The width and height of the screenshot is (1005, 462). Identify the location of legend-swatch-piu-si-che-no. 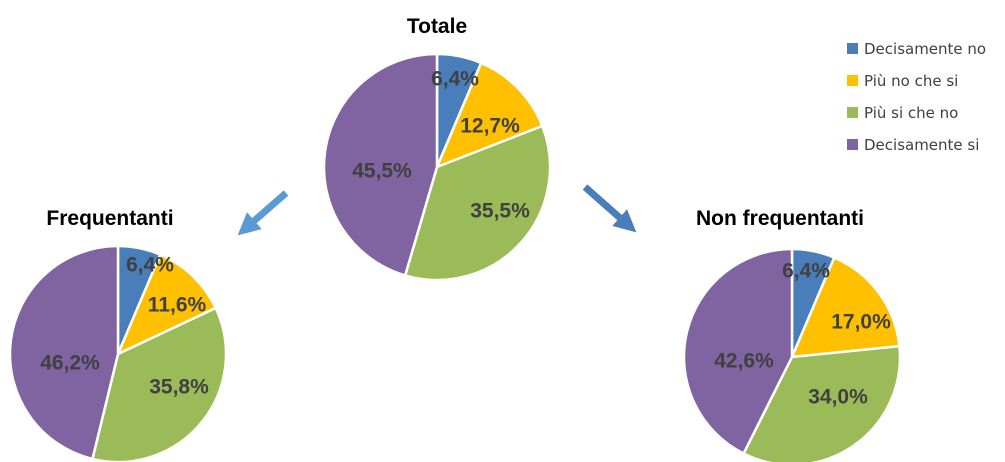
(852, 112).